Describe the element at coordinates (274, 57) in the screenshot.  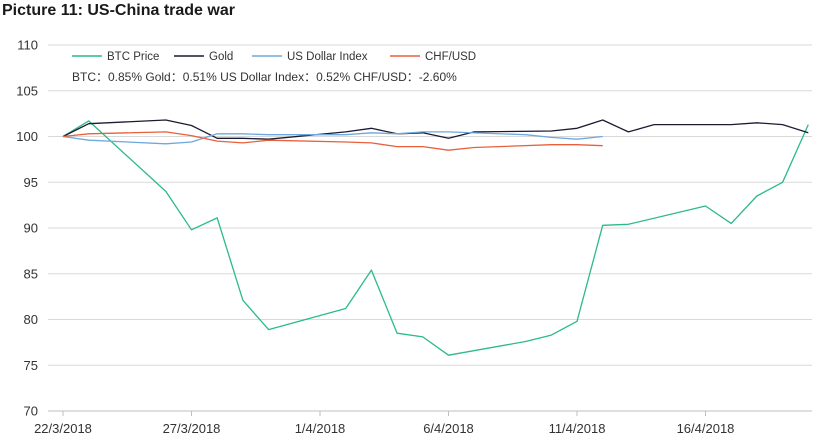
I see `legend: BTC Price Gold US Dollar Index CHF/USD` at that location.